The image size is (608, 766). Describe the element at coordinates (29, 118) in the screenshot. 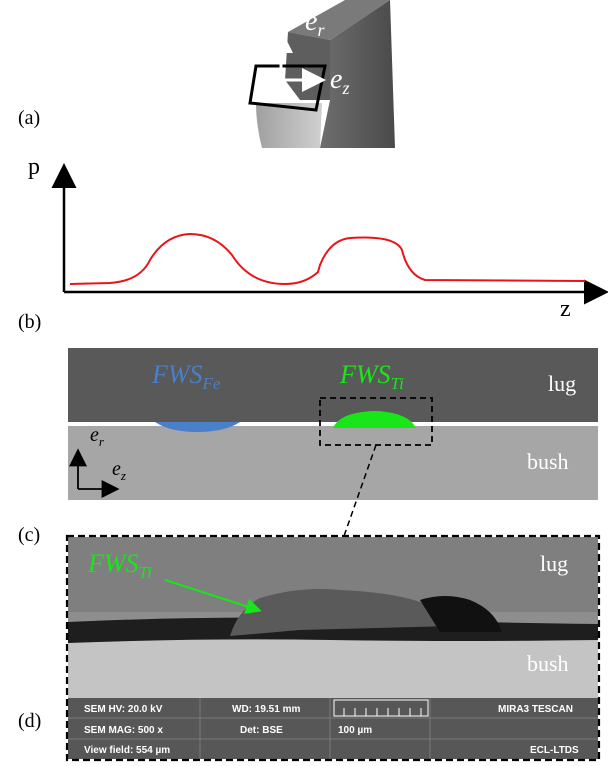

I see `panel-label-a: (a)` at that location.